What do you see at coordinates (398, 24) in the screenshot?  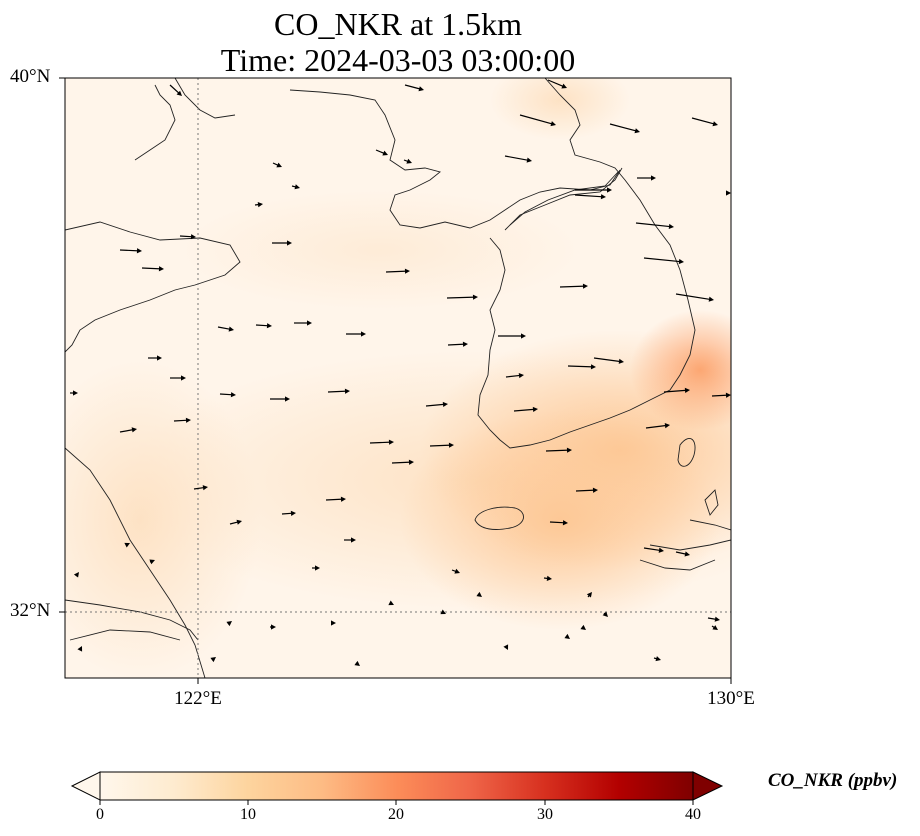 I see `map-title-line1: CO_NKR at 1.5km` at bounding box center [398, 24].